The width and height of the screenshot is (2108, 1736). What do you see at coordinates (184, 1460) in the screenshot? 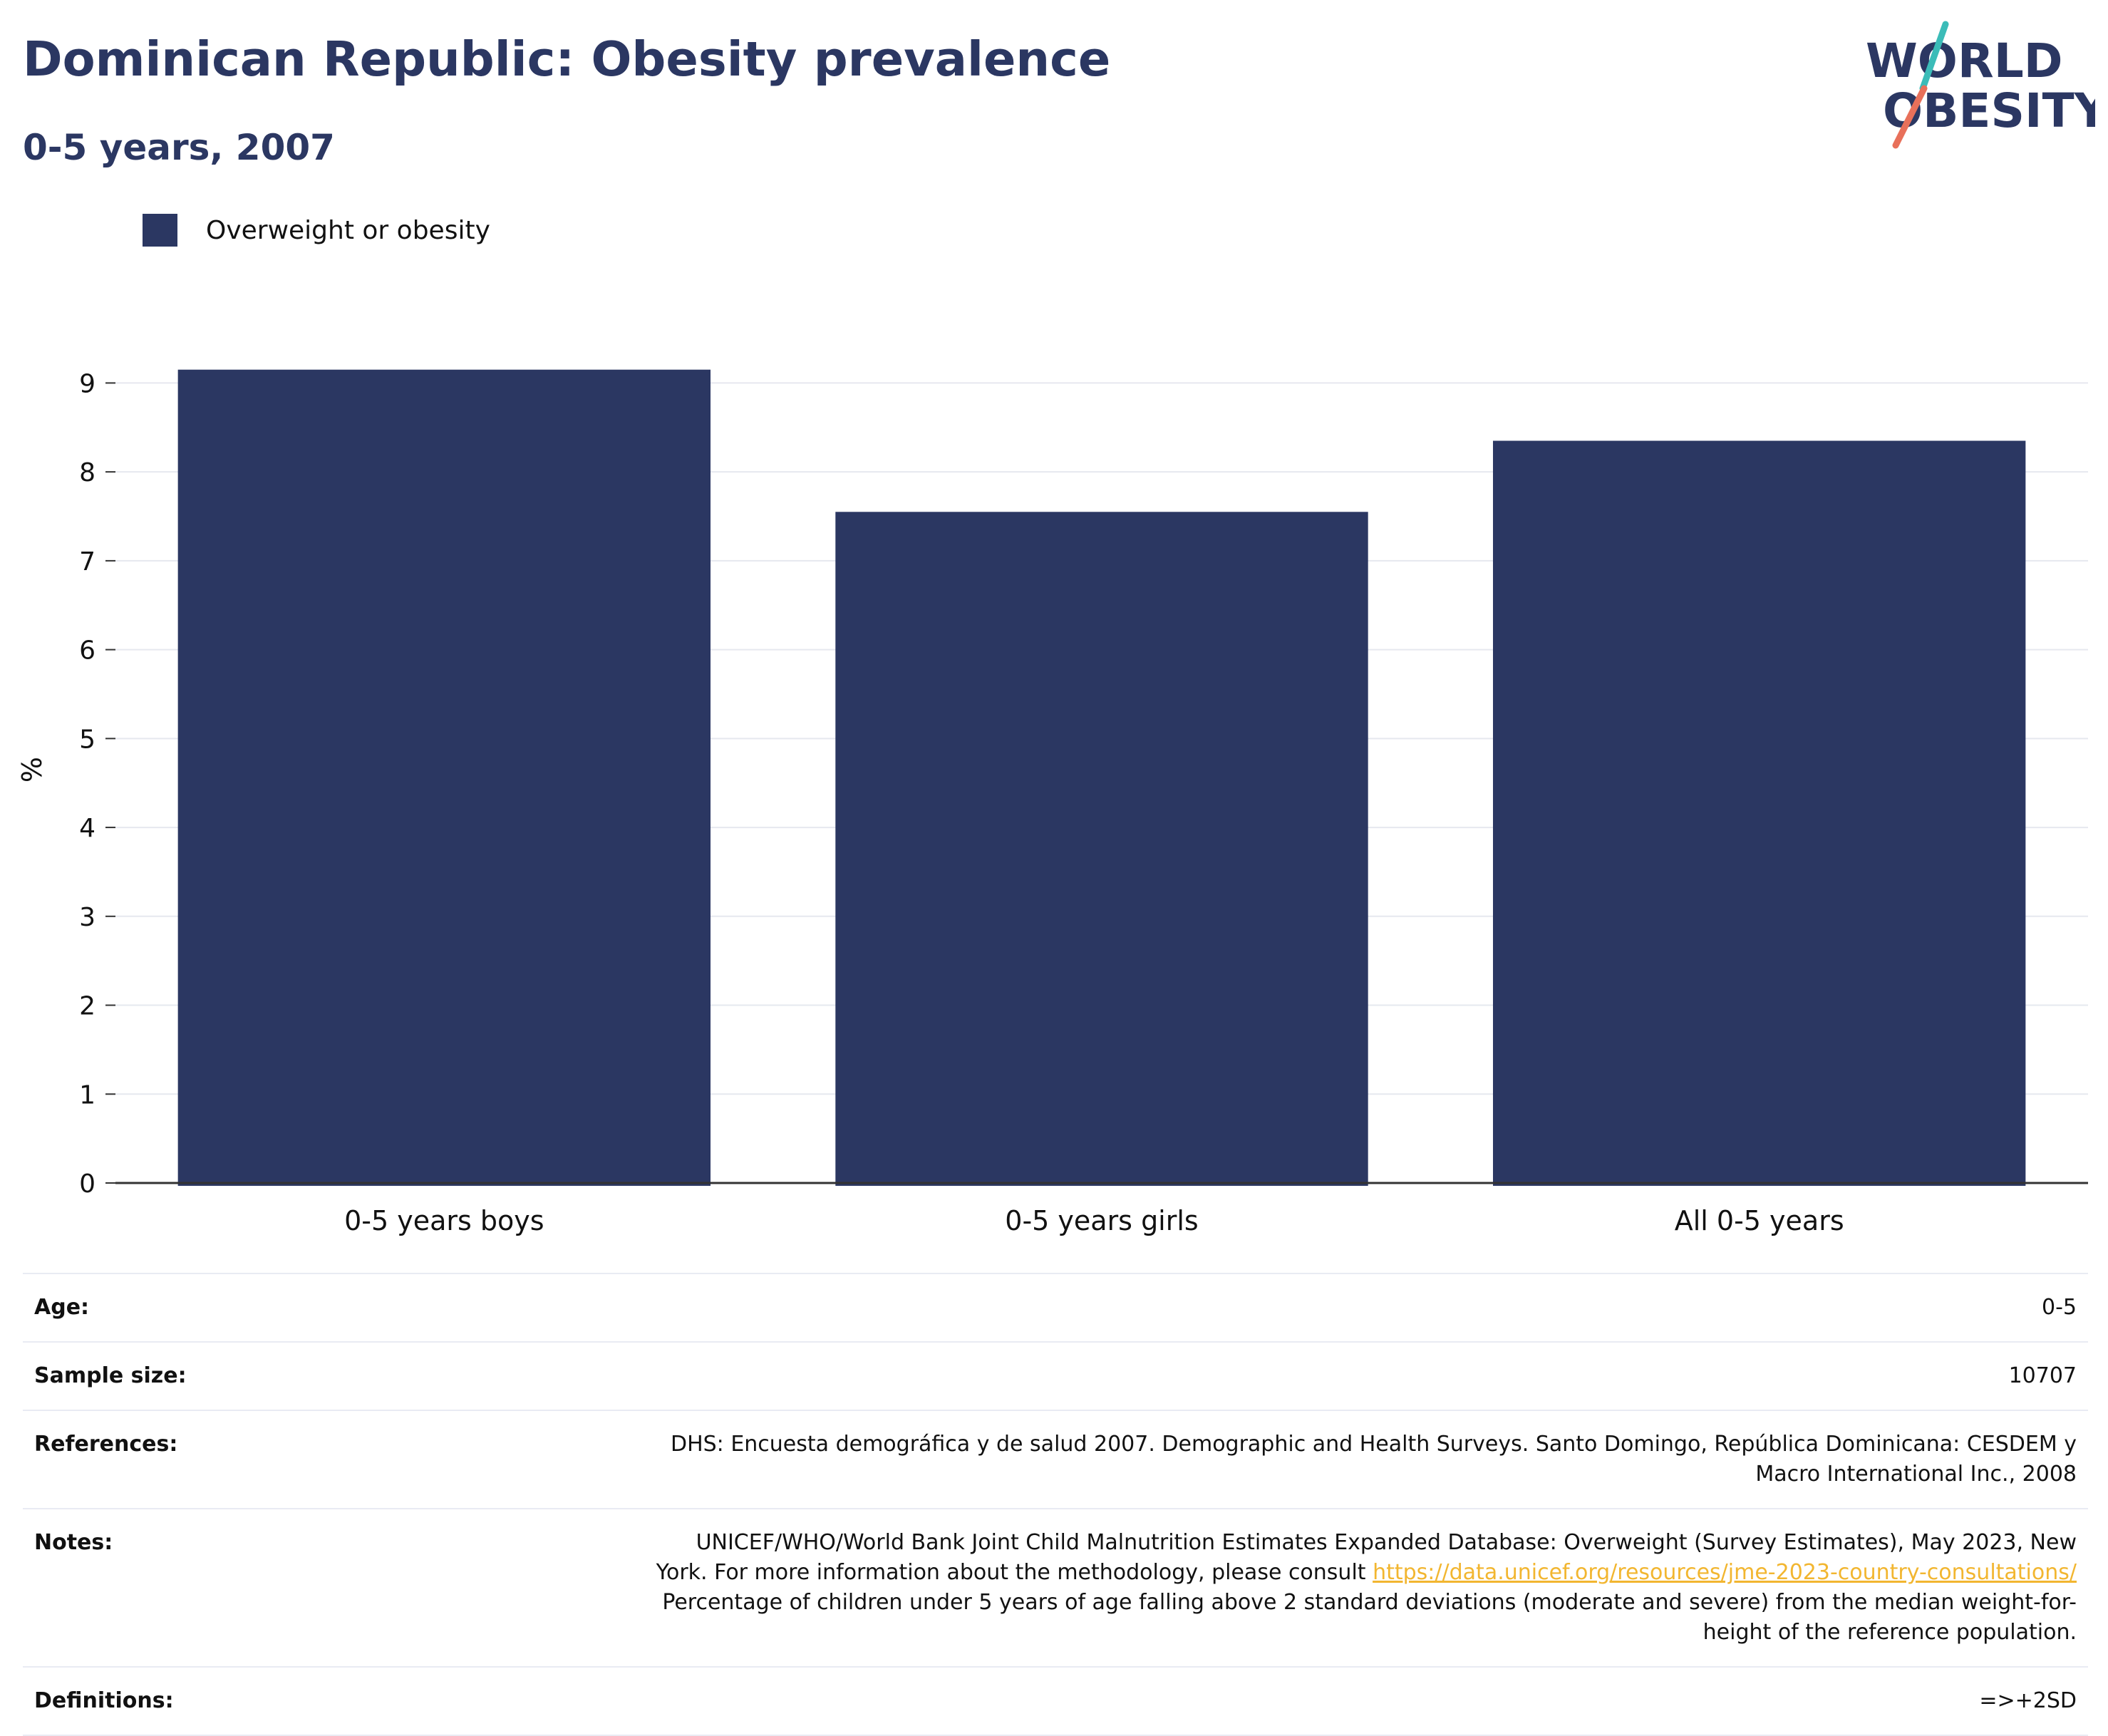
I see `info-label-references: References:` at bounding box center [184, 1460].